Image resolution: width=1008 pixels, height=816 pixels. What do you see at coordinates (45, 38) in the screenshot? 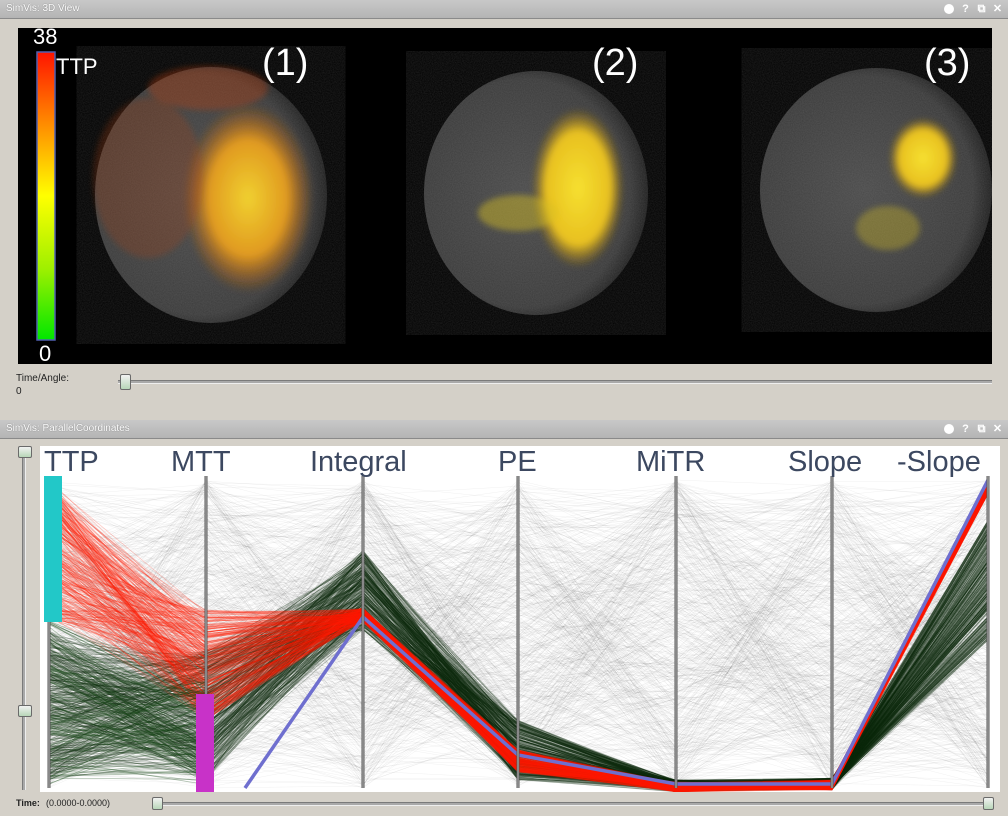
I see `colorbar-max: 38` at bounding box center [45, 38].